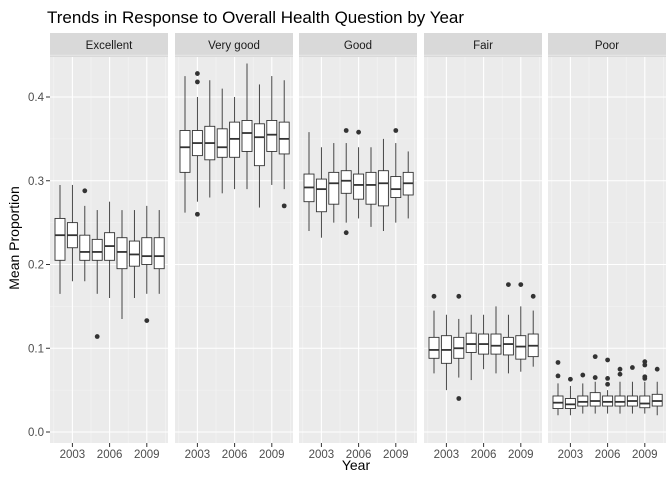 This screenshot has width=672, height=480. Describe the element at coordinates (284, 144) in the screenshot. I see `box-very-good-2010` at that location.